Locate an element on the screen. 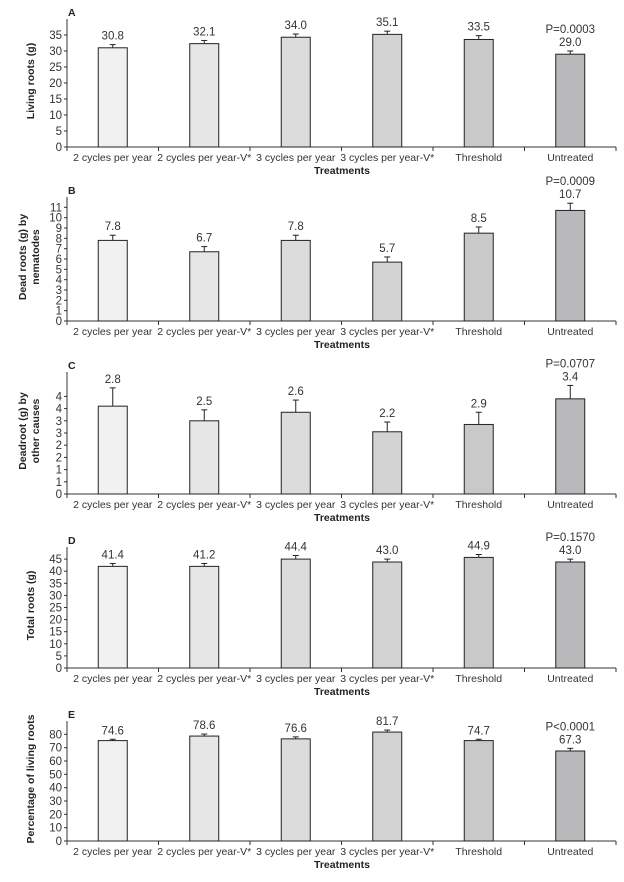  data-label: 41.2 is located at coordinates (204, 555).